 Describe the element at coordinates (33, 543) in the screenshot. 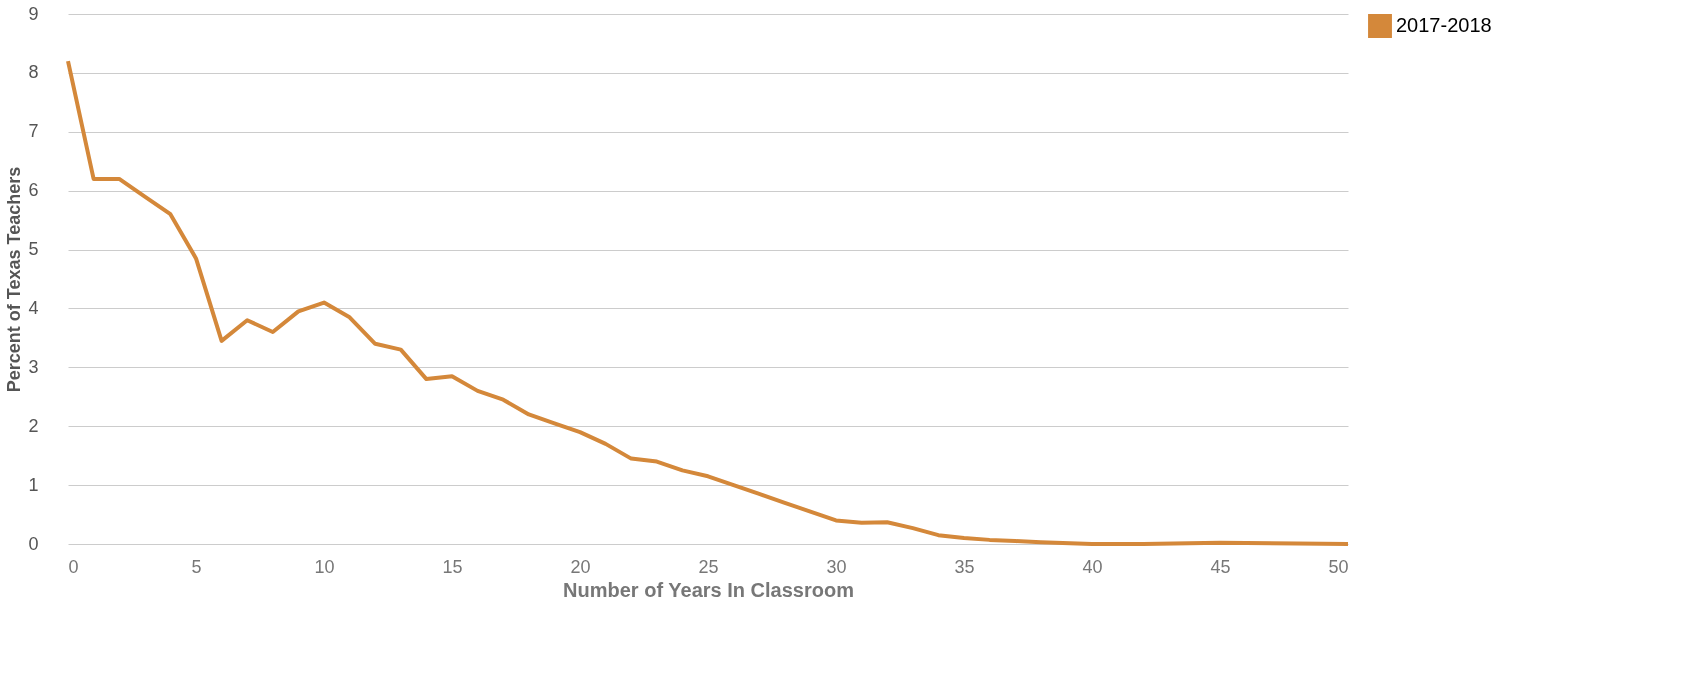

I see `y-tick-label: 0` at that location.